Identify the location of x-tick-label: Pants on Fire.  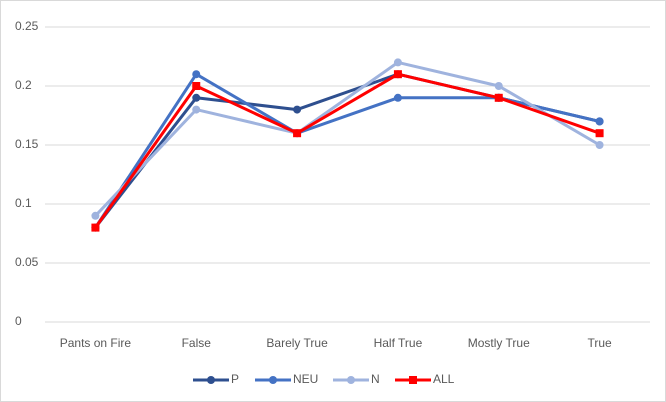
(96, 343).